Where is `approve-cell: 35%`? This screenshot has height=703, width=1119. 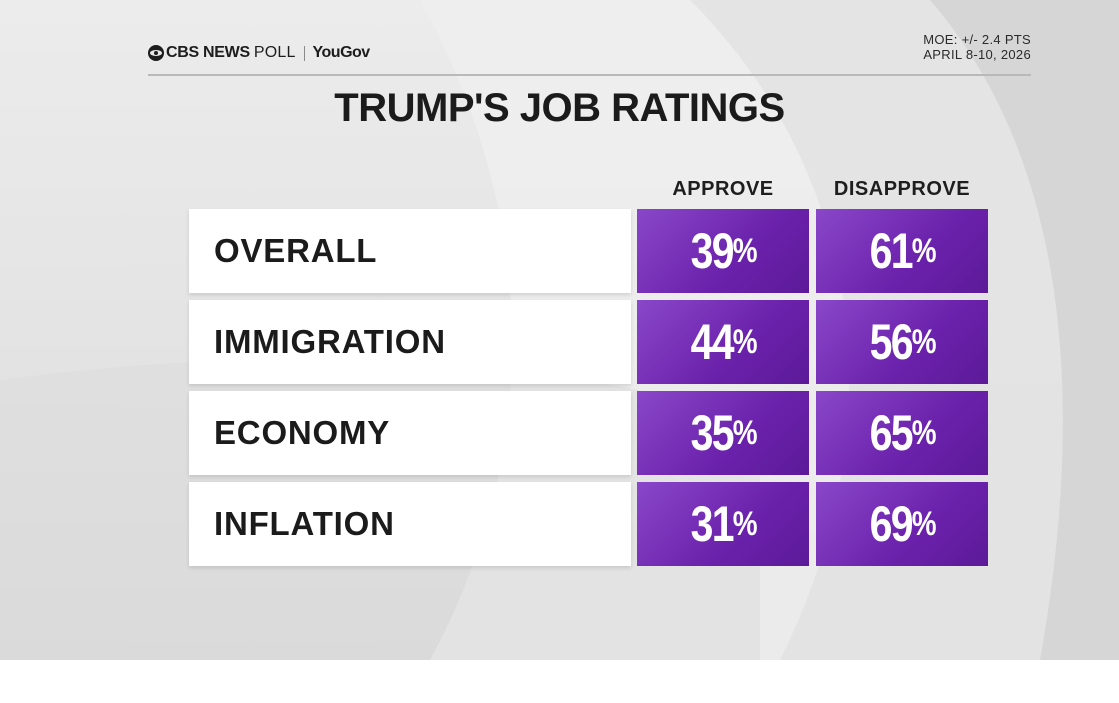 approve-cell: 35% is located at coordinates (723, 433).